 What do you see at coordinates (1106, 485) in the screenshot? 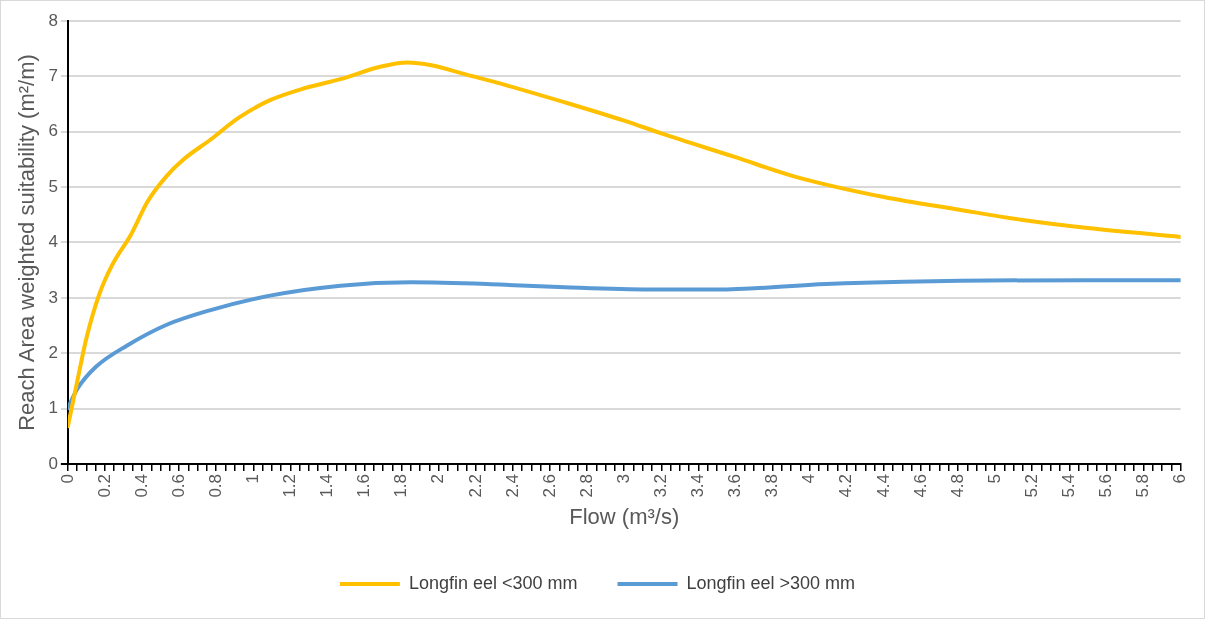
I see `x-tick-label: 5.6` at bounding box center [1106, 485].